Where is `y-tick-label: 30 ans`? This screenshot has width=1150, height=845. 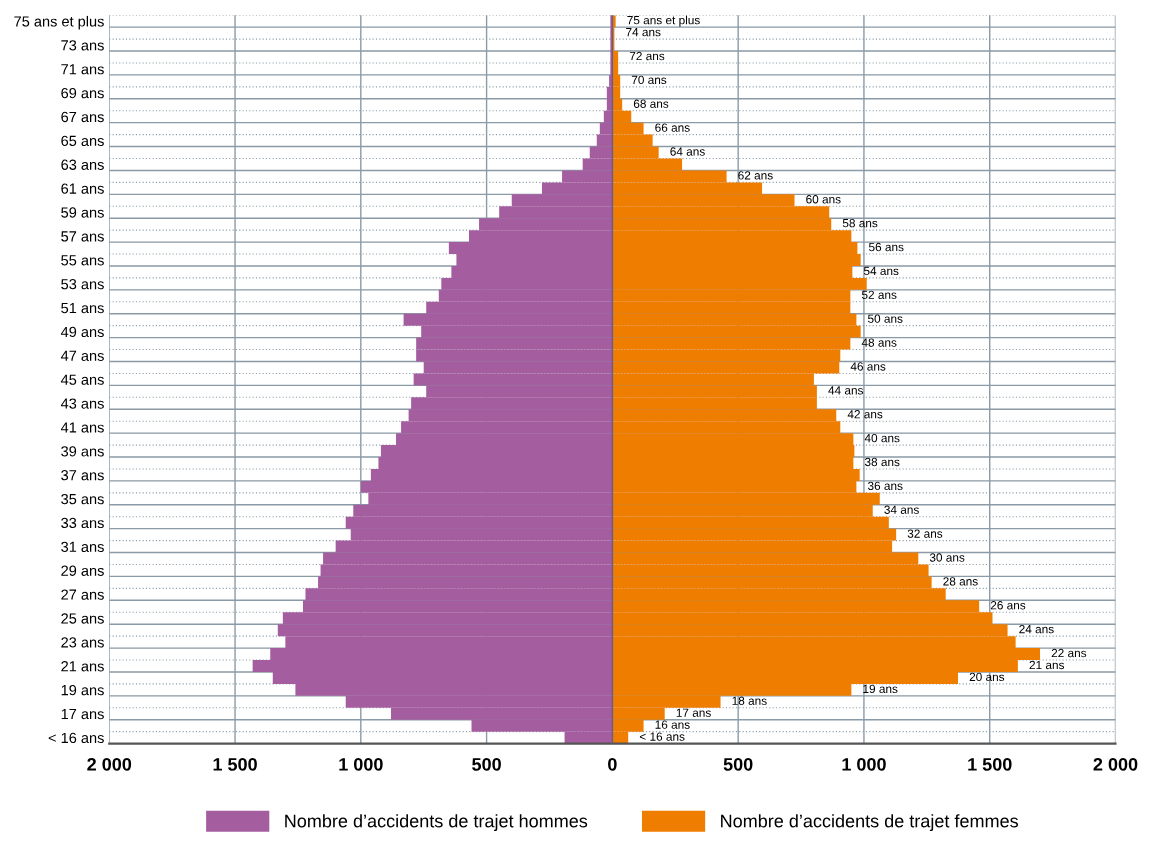
y-tick-label: 30 ans is located at coordinates (947, 557).